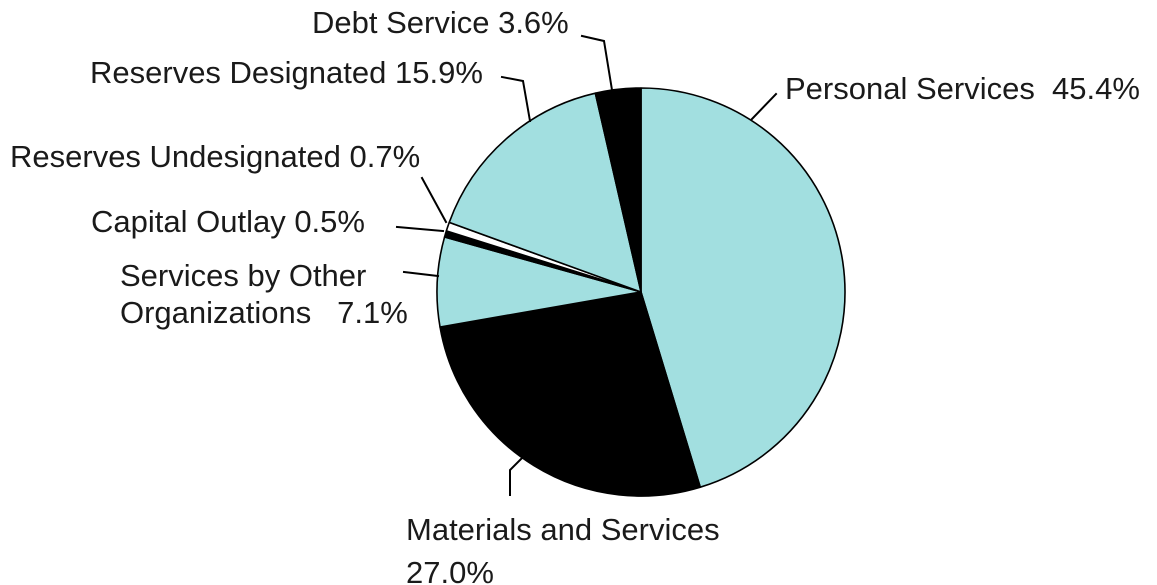  I want to click on slice-label-capital-outlay: Capital Outlay 0.5%, so click(228, 221).